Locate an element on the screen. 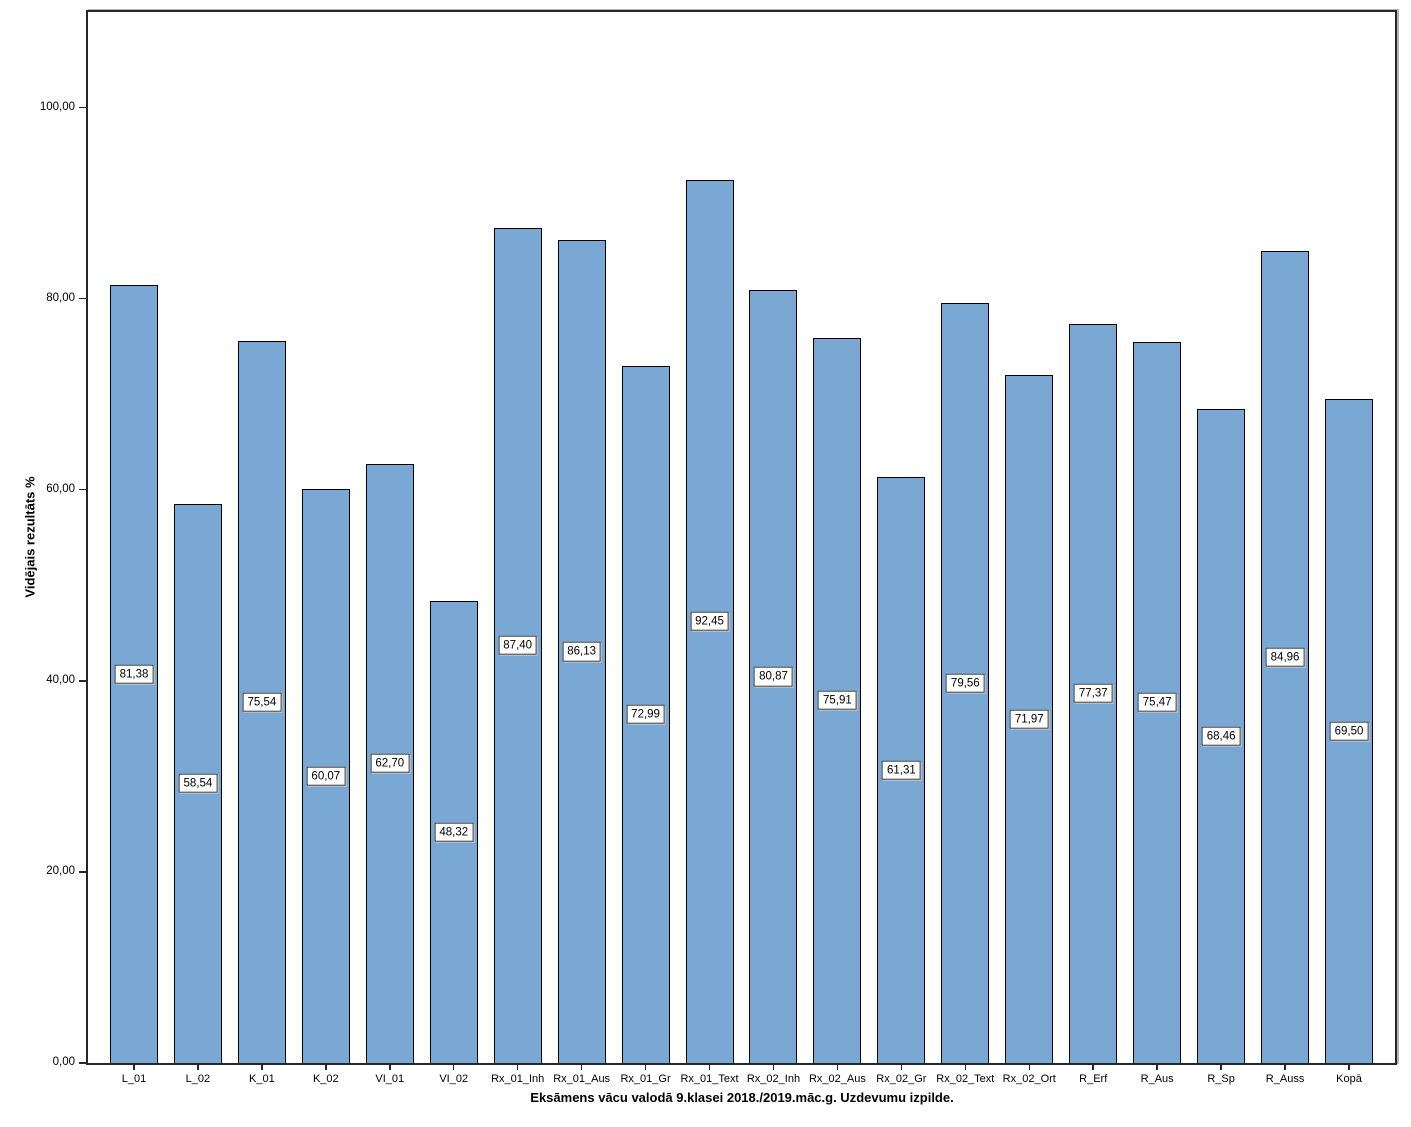 Image resolution: width=1411 pixels, height=1127 pixels. x-tick-label-Rx_01_Inh: Rx_01_Inh is located at coordinates (518, 1079).